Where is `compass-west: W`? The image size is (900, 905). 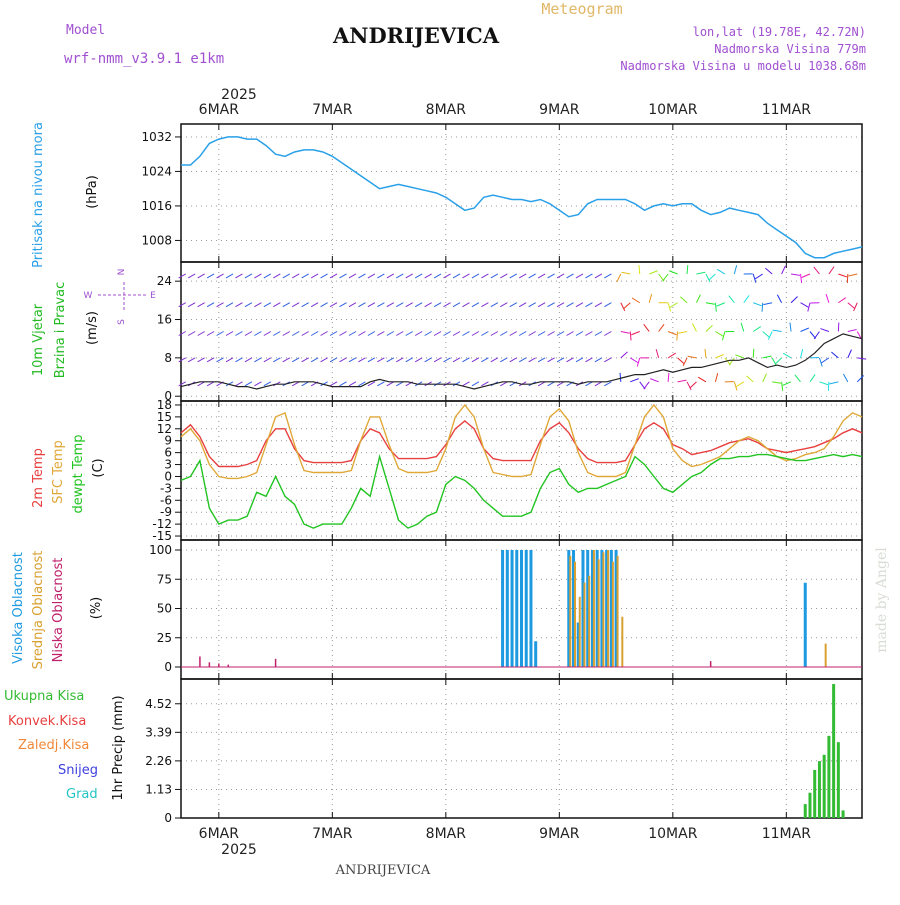 compass-west: W is located at coordinates (88, 296).